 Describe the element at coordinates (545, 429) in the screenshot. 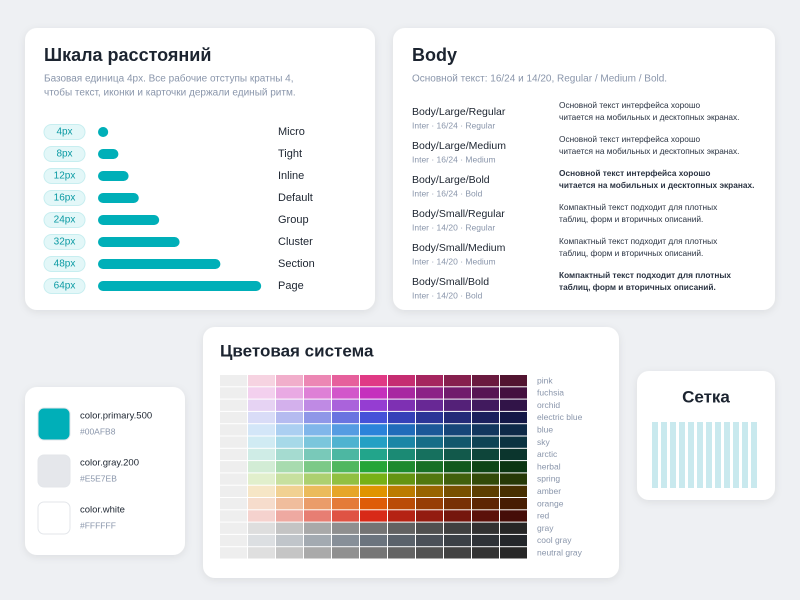

I see `color-name: blue` at that location.